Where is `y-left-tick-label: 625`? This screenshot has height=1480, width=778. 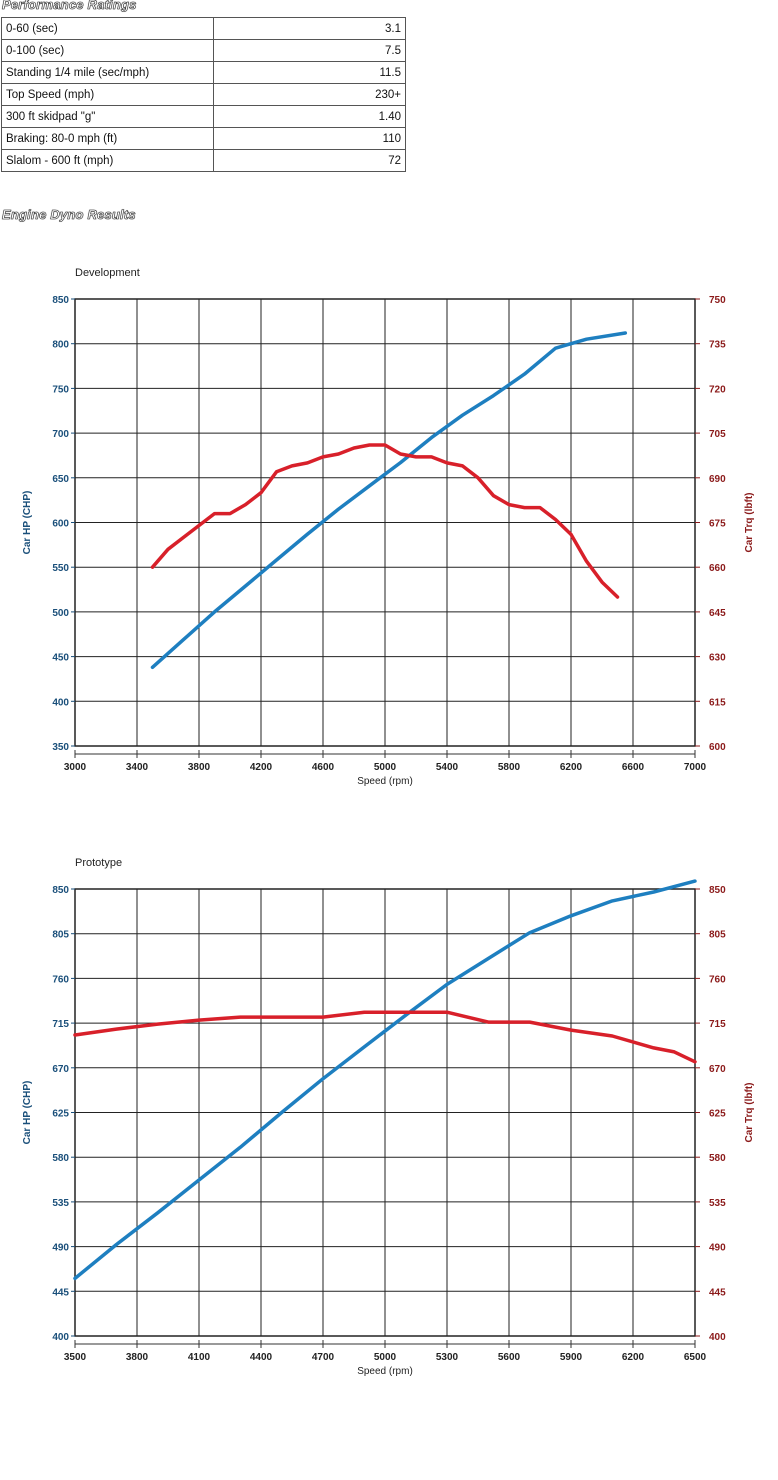
y-left-tick-label: 625 is located at coordinates (60, 1114).